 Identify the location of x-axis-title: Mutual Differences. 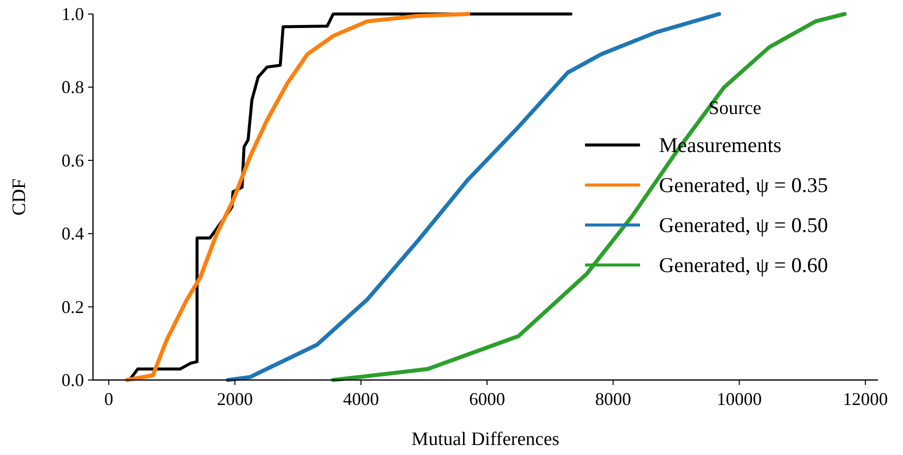
(486, 439).